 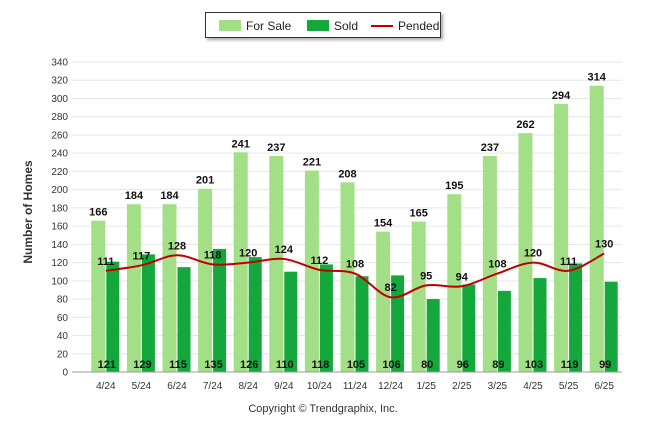 I want to click on data-label-pended: 94, so click(x=462, y=277).